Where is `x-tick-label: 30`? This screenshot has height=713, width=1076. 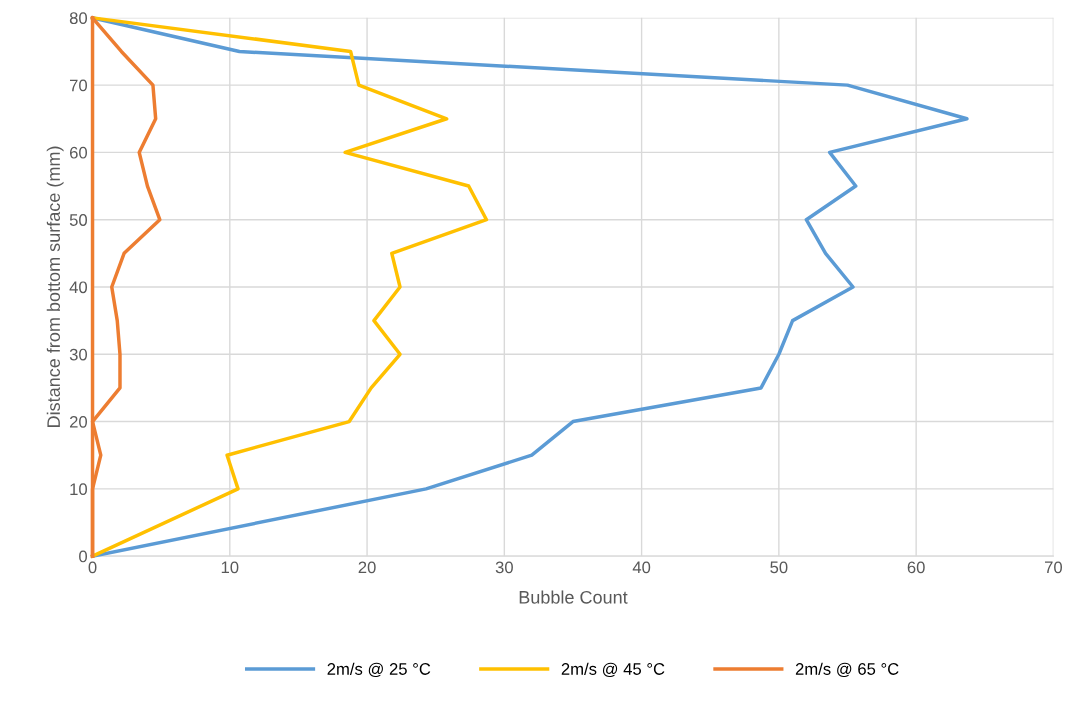
x-tick-label: 30 is located at coordinates (504, 567).